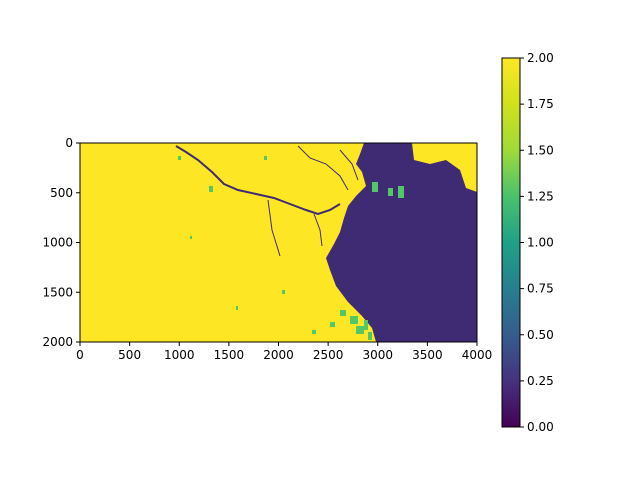  I want to click on x-tick-label: 0, so click(80, 355).